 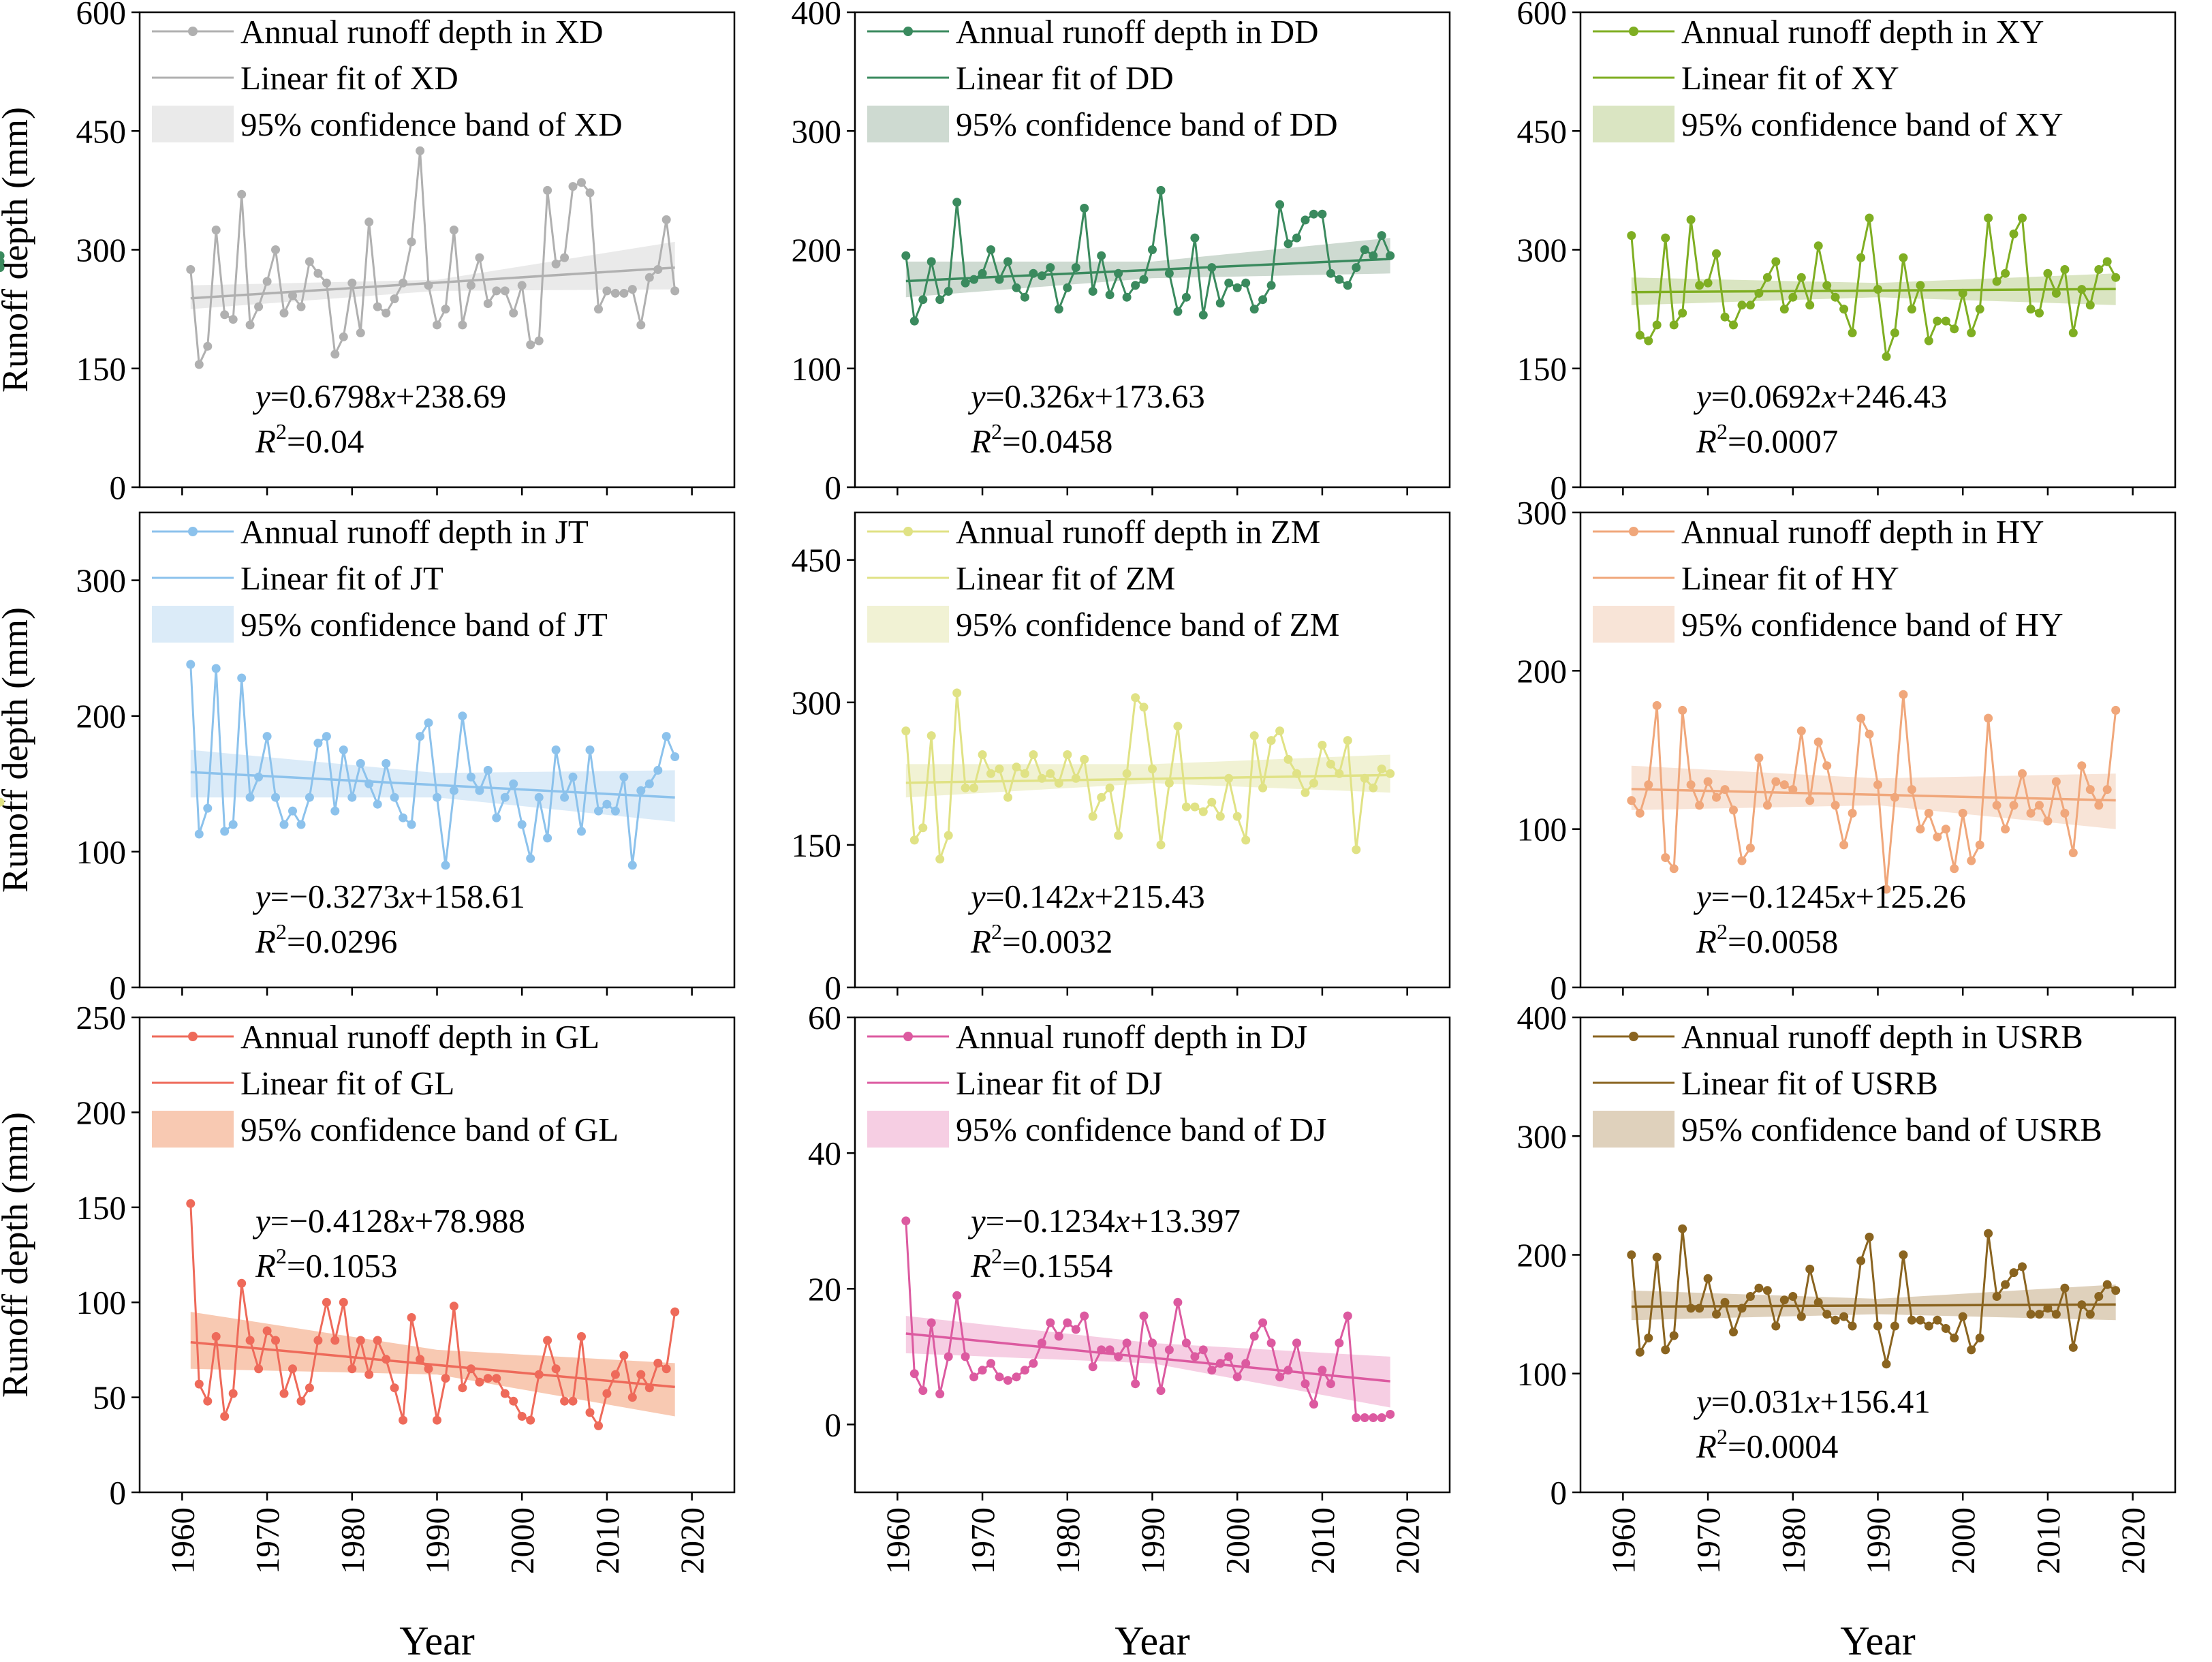 What do you see at coordinates (1830, 896) in the screenshot?
I see `fit-equation: y=−0.1245x+125.26` at bounding box center [1830, 896].